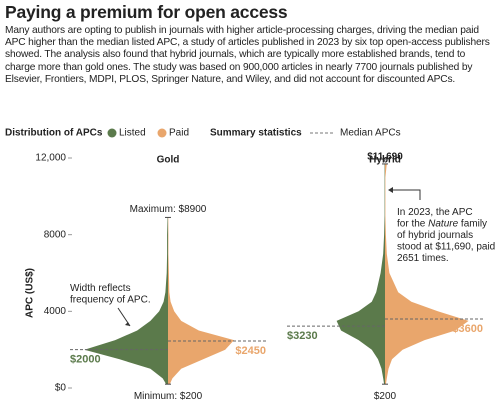  What do you see at coordinates (55, 311) in the screenshot?
I see `y-tick-label: 4000` at bounding box center [55, 311].